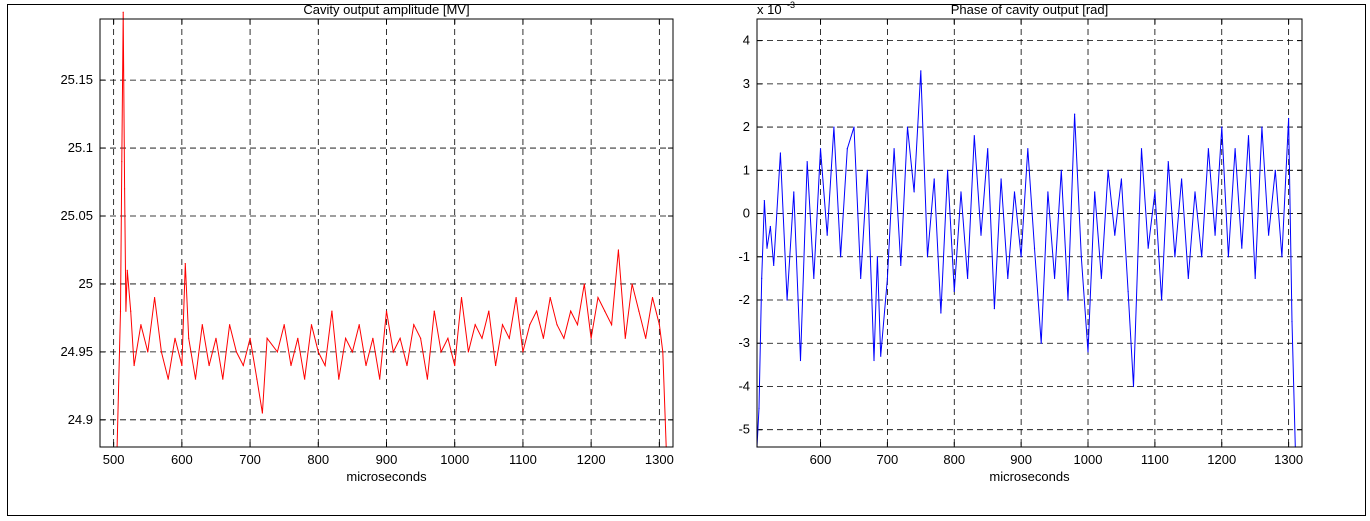 Image resolution: width=1370 pixels, height=521 pixels. I want to click on y-tick-label: 25.05, so click(76, 215).